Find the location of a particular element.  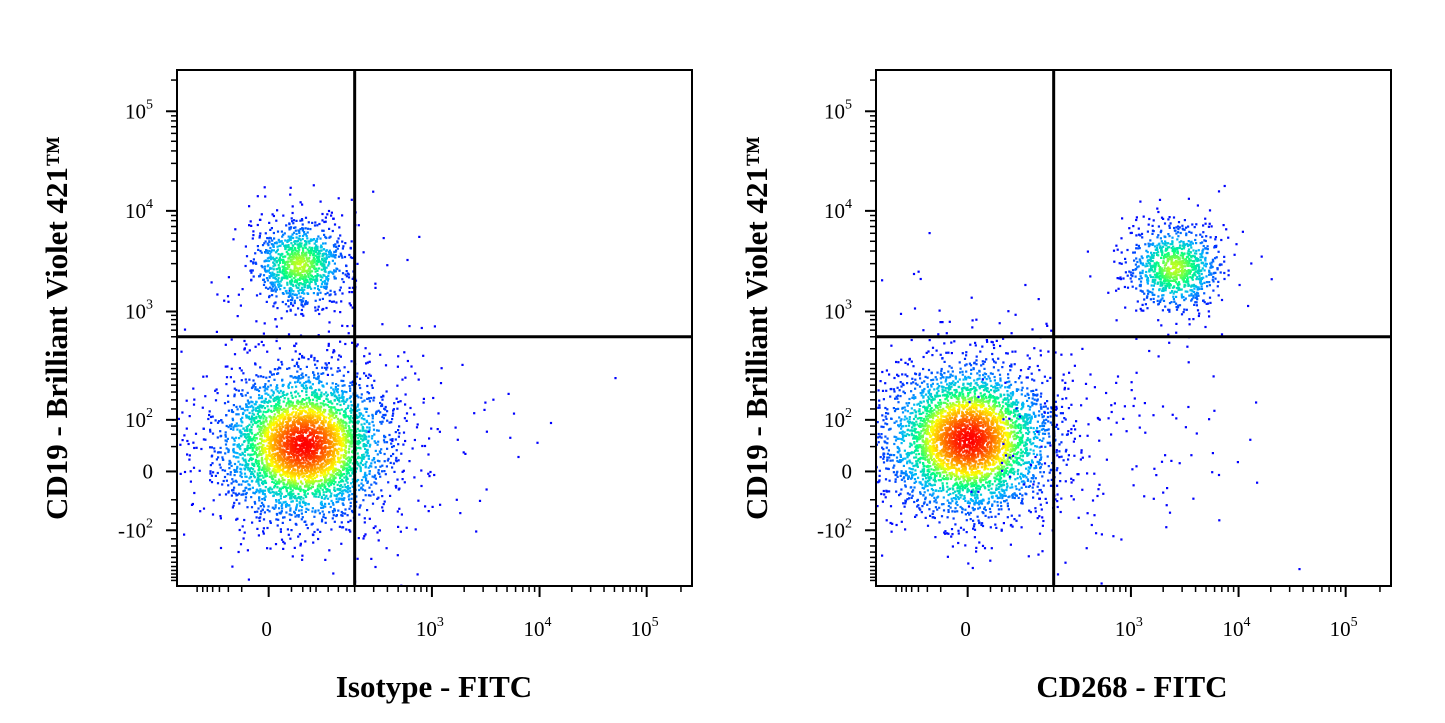

x-axis-title: Isotype - FITC is located at coordinates (434, 686).